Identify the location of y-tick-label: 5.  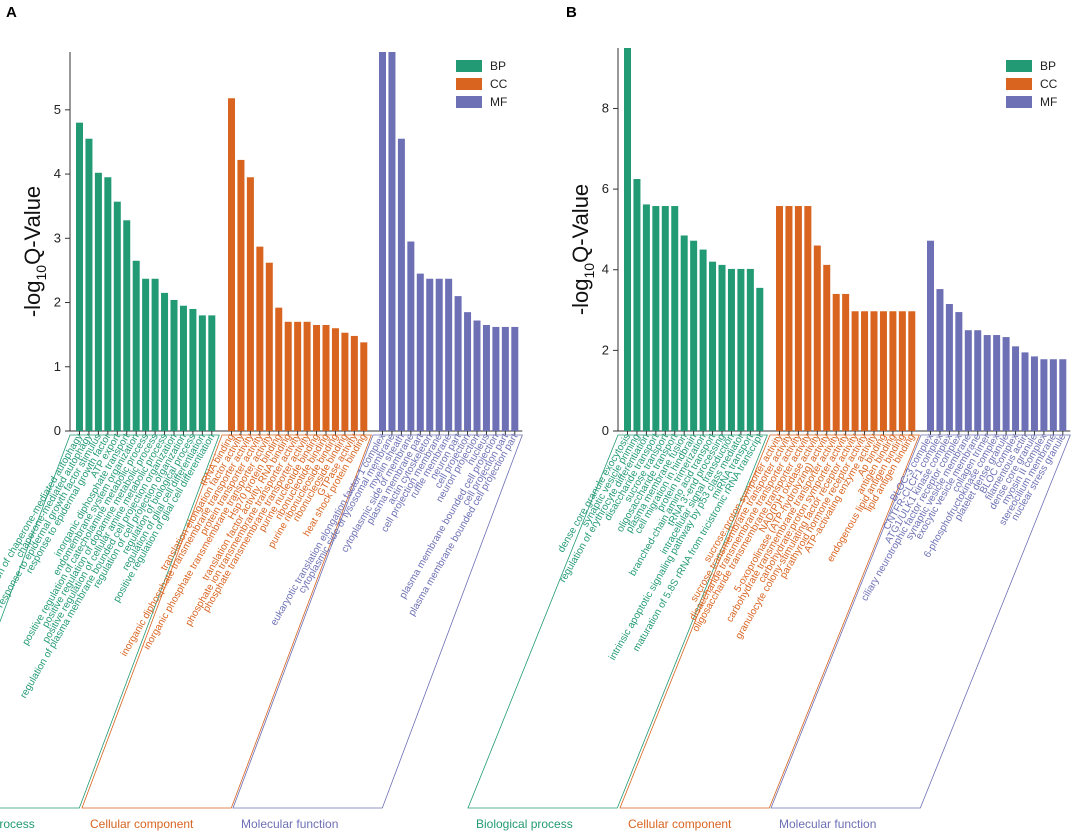
(57, 109).